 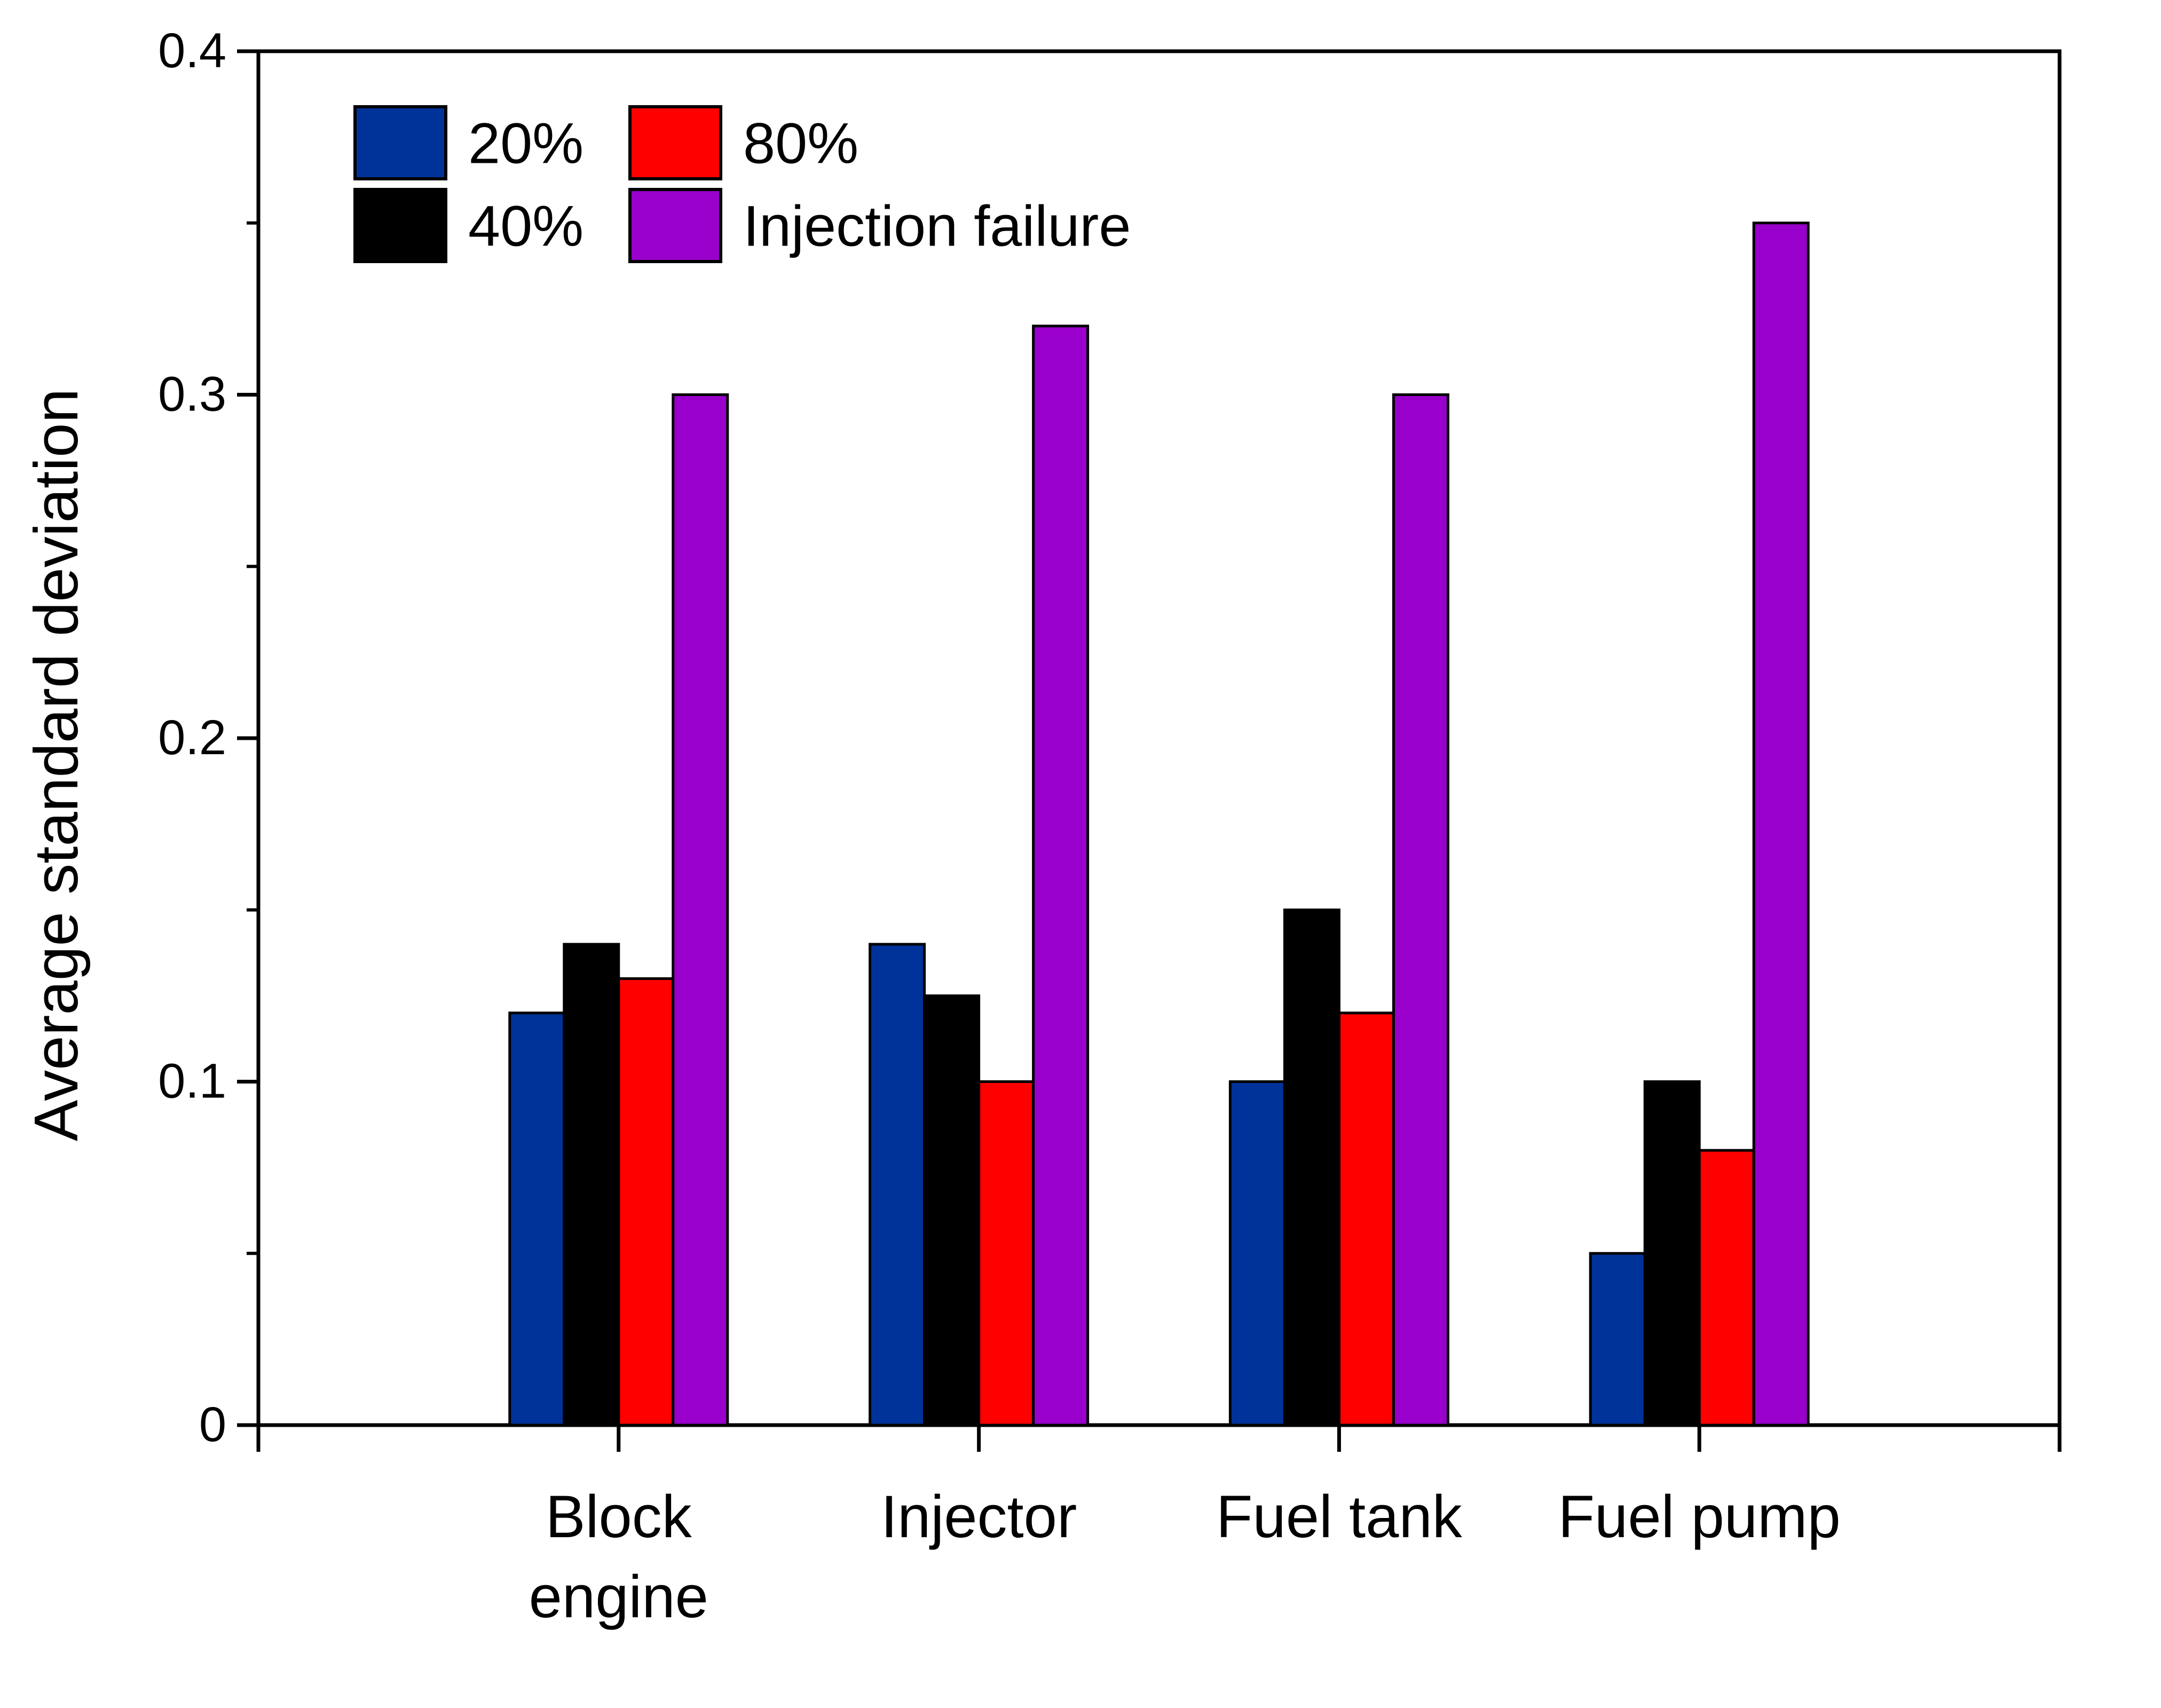 I want to click on y-tick-label: 0.3, so click(x=192, y=394).